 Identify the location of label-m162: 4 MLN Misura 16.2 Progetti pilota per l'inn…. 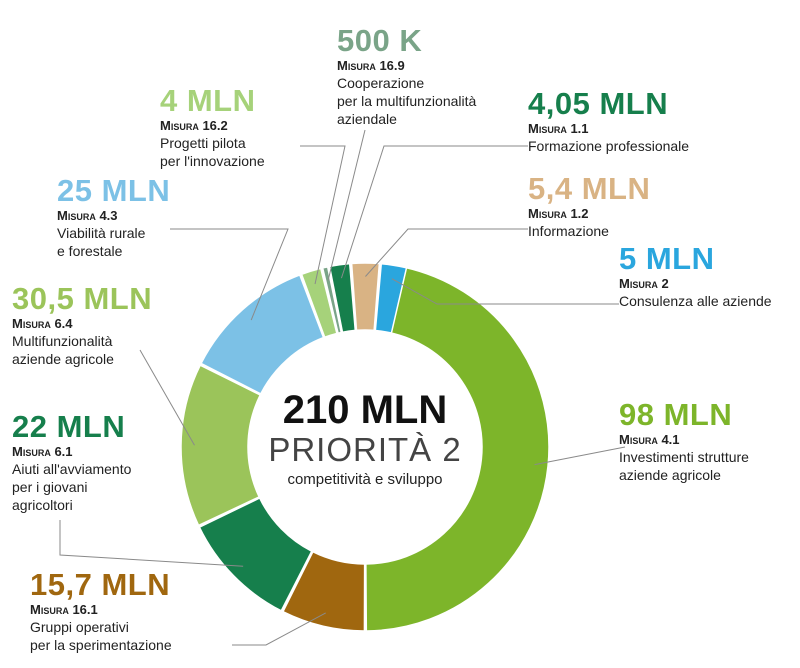
(212, 127).